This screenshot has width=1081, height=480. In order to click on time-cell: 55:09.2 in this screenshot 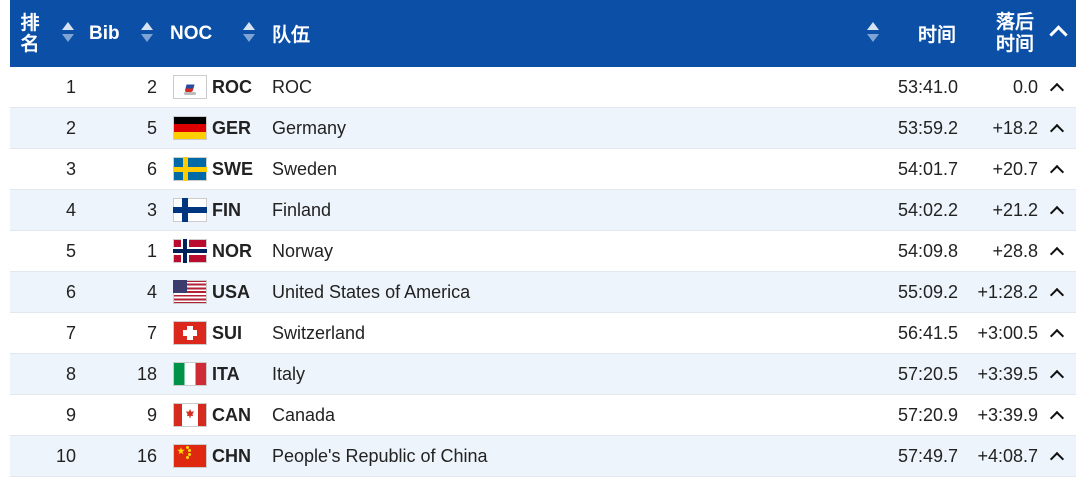, I will do `click(927, 291)`.